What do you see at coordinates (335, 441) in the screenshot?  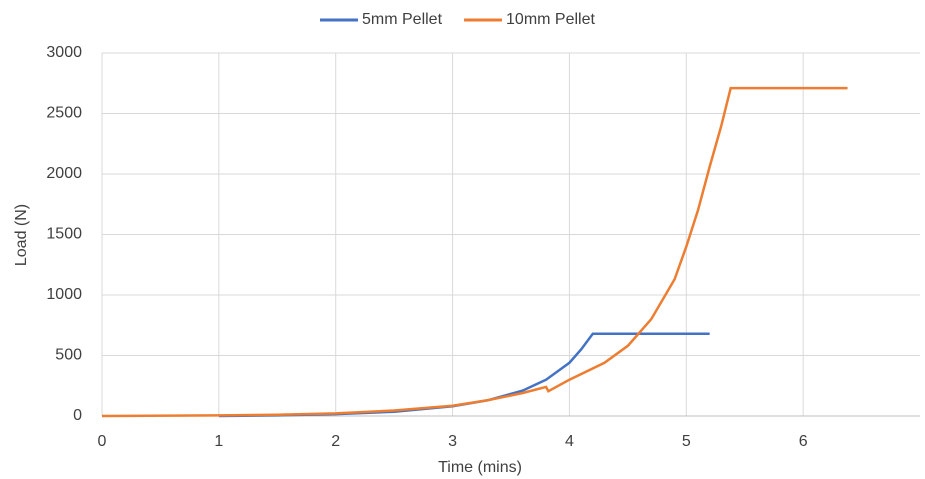 I see `x-tick-label: 2` at bounding box center [335, 441].